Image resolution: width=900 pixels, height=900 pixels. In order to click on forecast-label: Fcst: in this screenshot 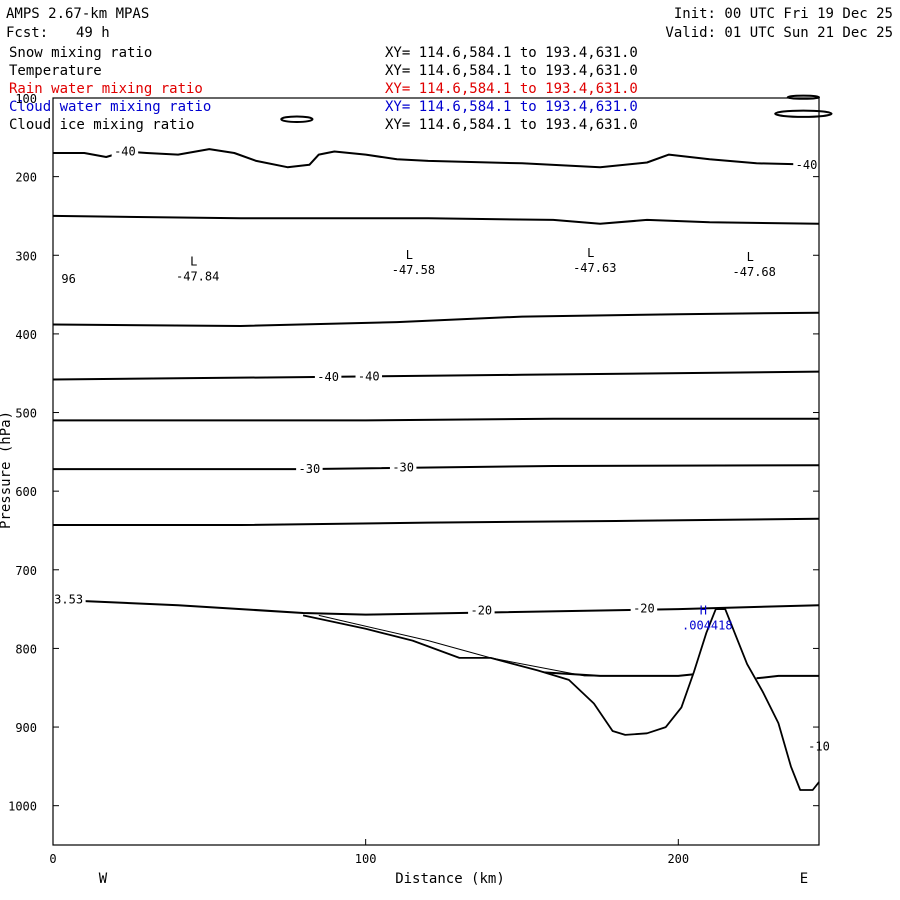, I will do `click(27, 33)`.